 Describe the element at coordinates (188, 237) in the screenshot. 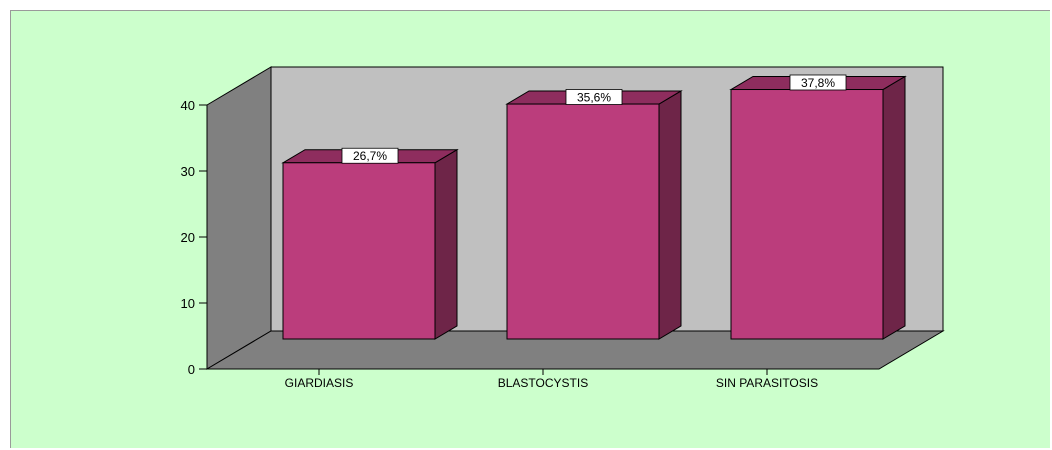

I see `y-tick-label: 20` at that location.